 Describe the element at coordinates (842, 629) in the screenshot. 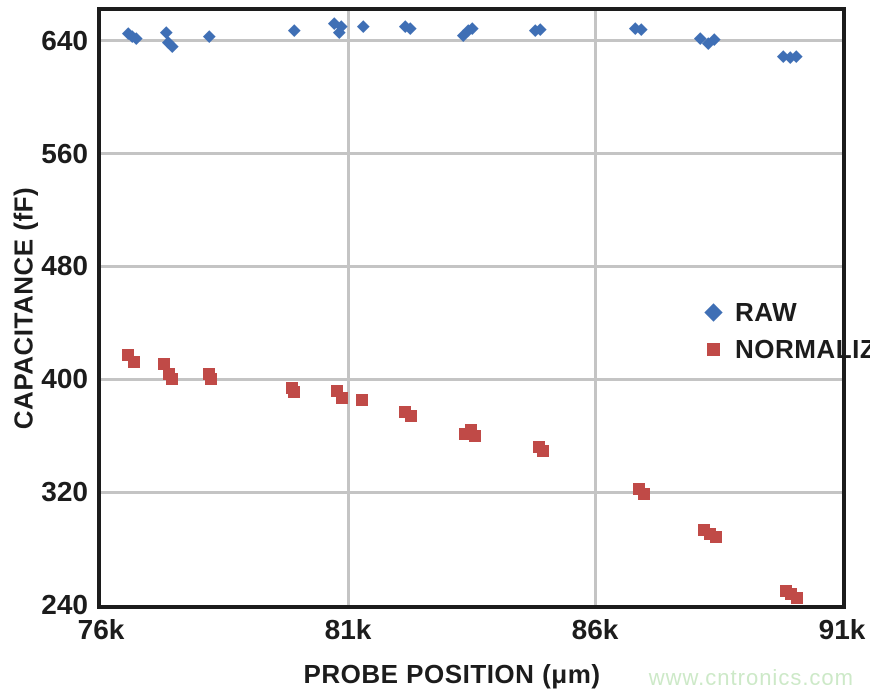

I see `x-tick-label: 91k` at that location.